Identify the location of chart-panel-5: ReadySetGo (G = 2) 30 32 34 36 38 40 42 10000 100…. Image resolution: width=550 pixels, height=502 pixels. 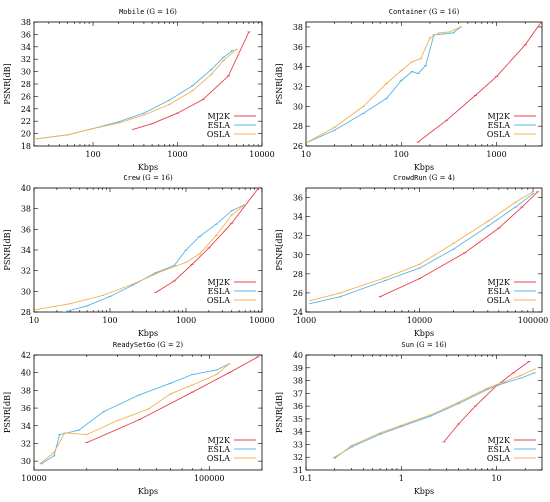
(133, 418).